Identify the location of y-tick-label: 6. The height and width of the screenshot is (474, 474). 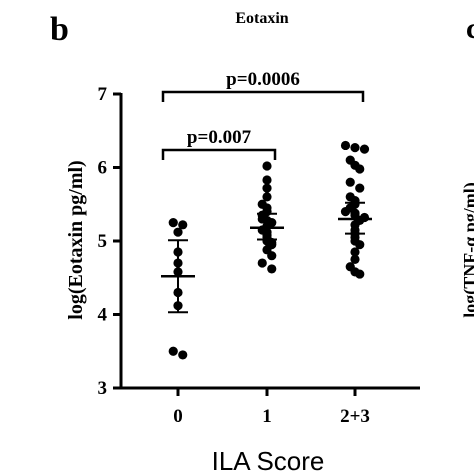
(103, 168).